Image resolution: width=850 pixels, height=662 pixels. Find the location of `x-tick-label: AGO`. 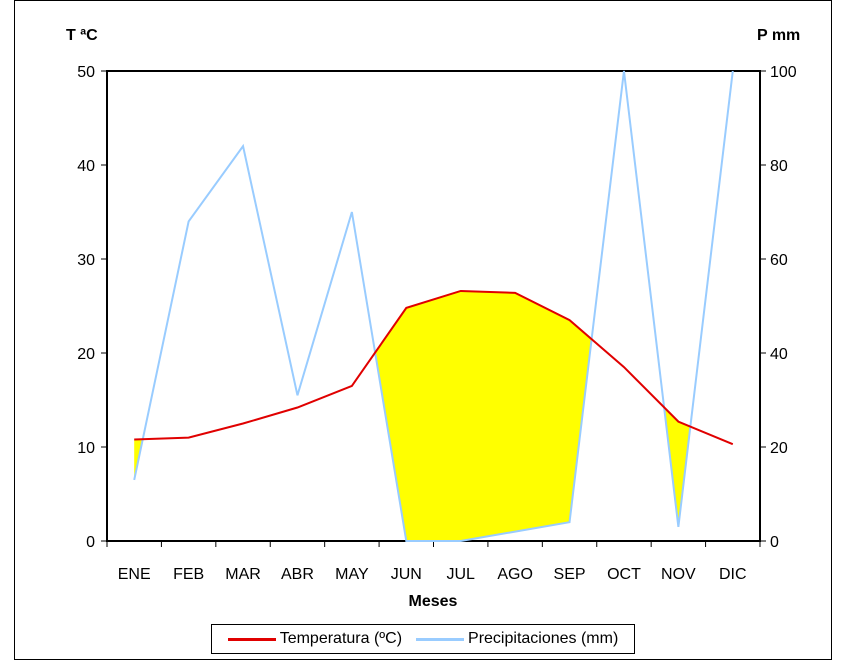

x-tick-label: AGO is located at coordinates (515, 574).